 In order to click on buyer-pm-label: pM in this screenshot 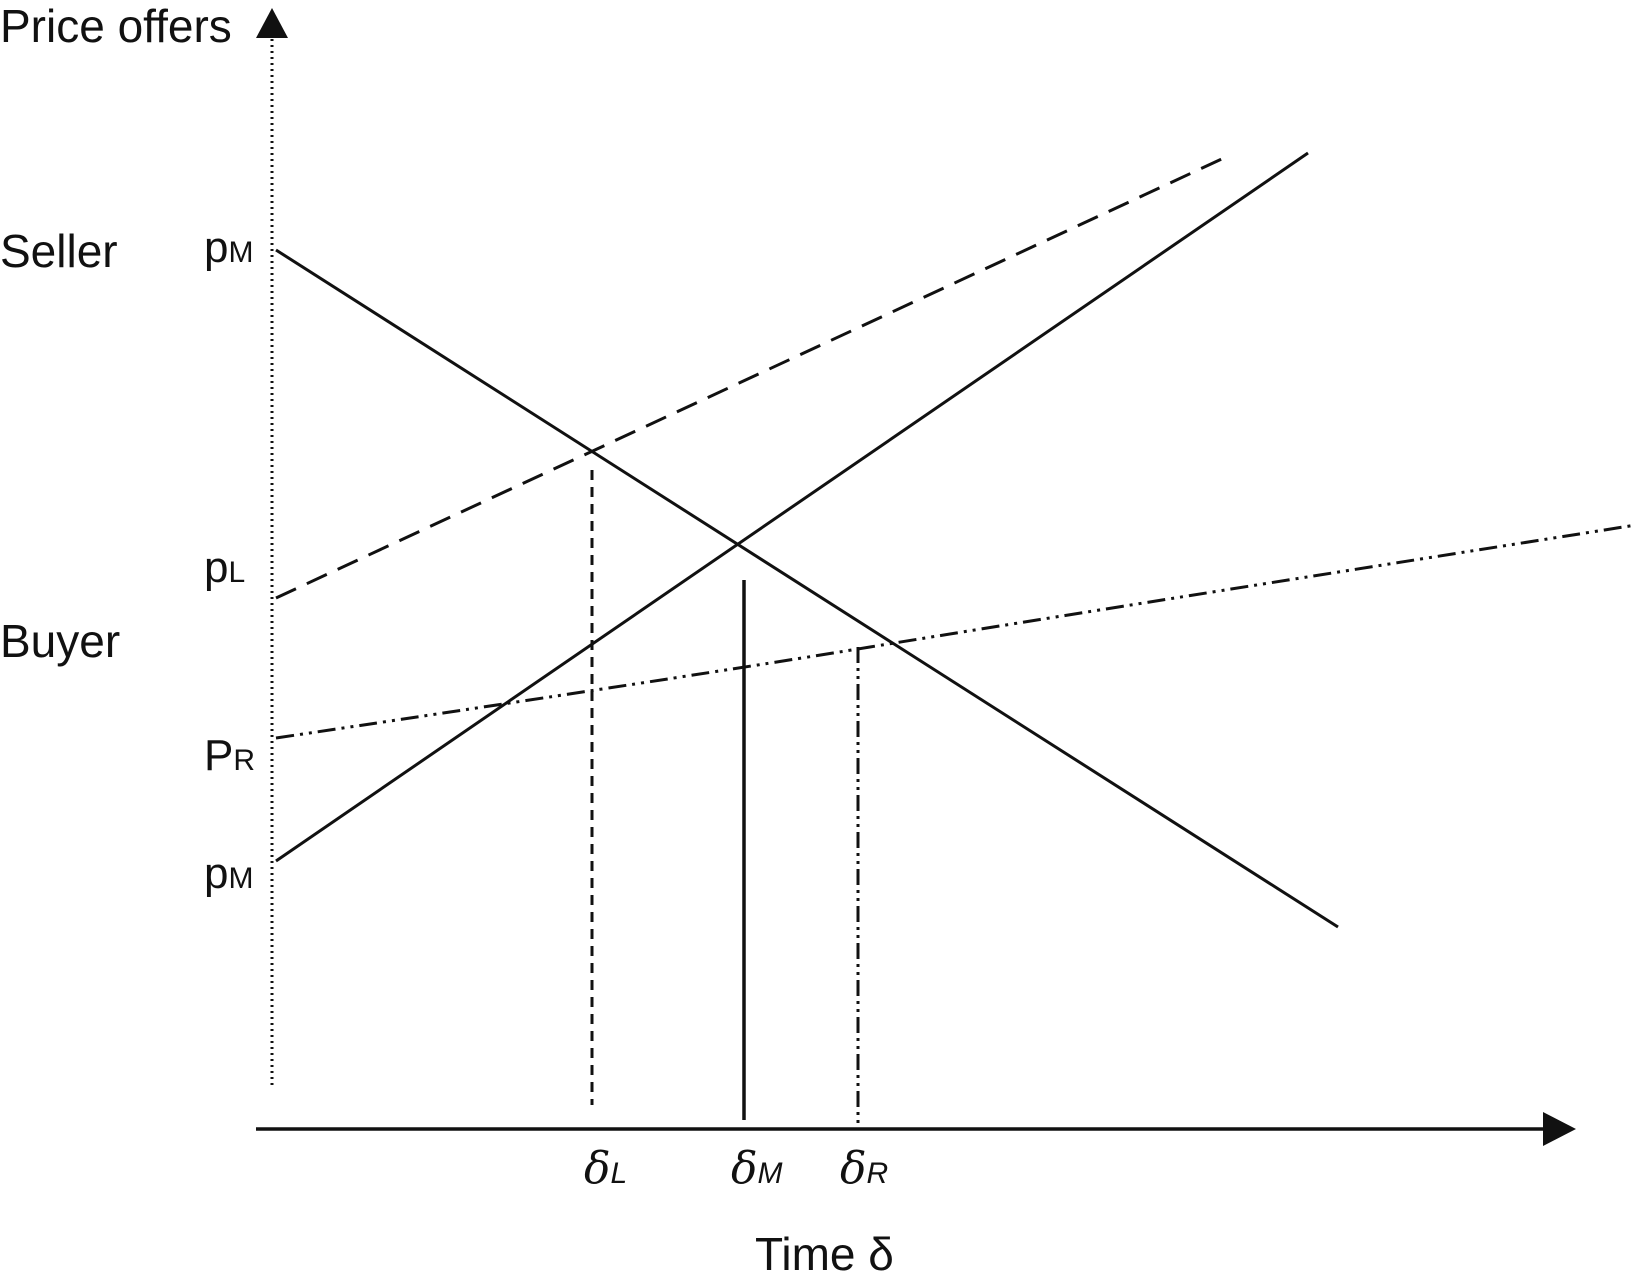, I will do `click(228, 873)`.